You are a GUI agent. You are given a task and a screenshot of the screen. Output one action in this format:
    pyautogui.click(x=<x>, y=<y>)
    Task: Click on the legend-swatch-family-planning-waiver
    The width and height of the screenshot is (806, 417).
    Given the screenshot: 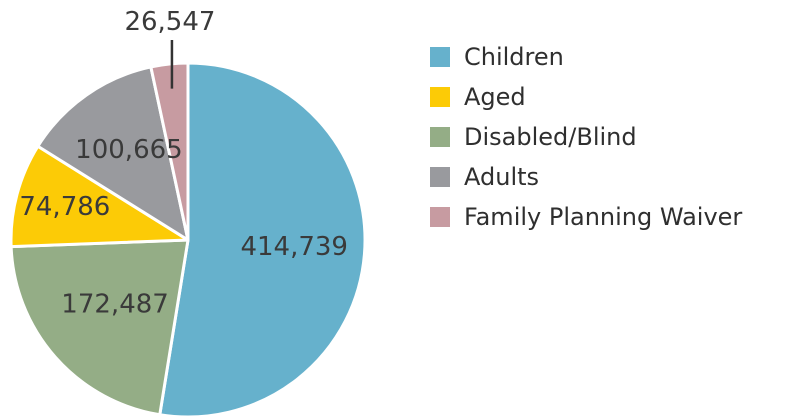 What is the action you would take?
    pyautogui.click(x=440, y=217)
    